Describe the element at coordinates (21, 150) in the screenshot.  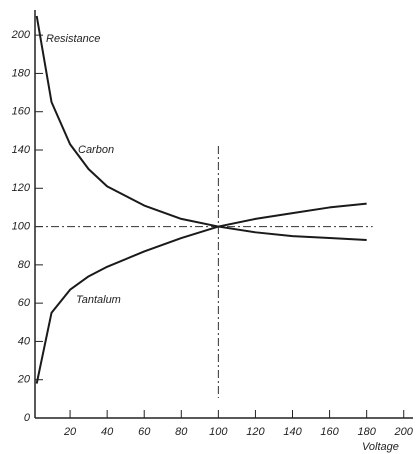
I see `y-tick-label: 140` at that location.